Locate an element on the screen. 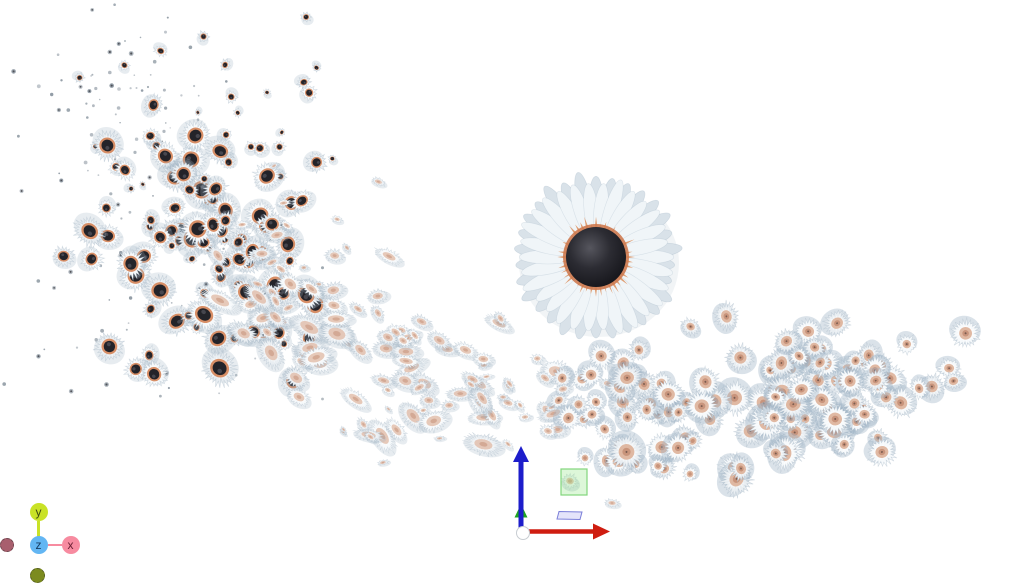 This screenshot has width=1032, height=587. hero-flower is located at coordinates (598, 255).